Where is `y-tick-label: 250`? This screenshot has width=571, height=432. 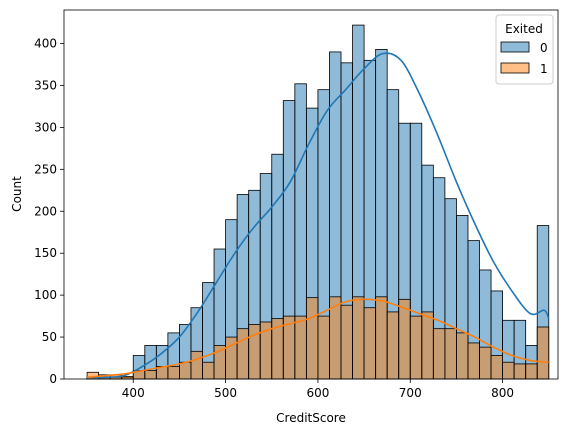
y-tick-label: 250 is located at coordinates (45, 169).